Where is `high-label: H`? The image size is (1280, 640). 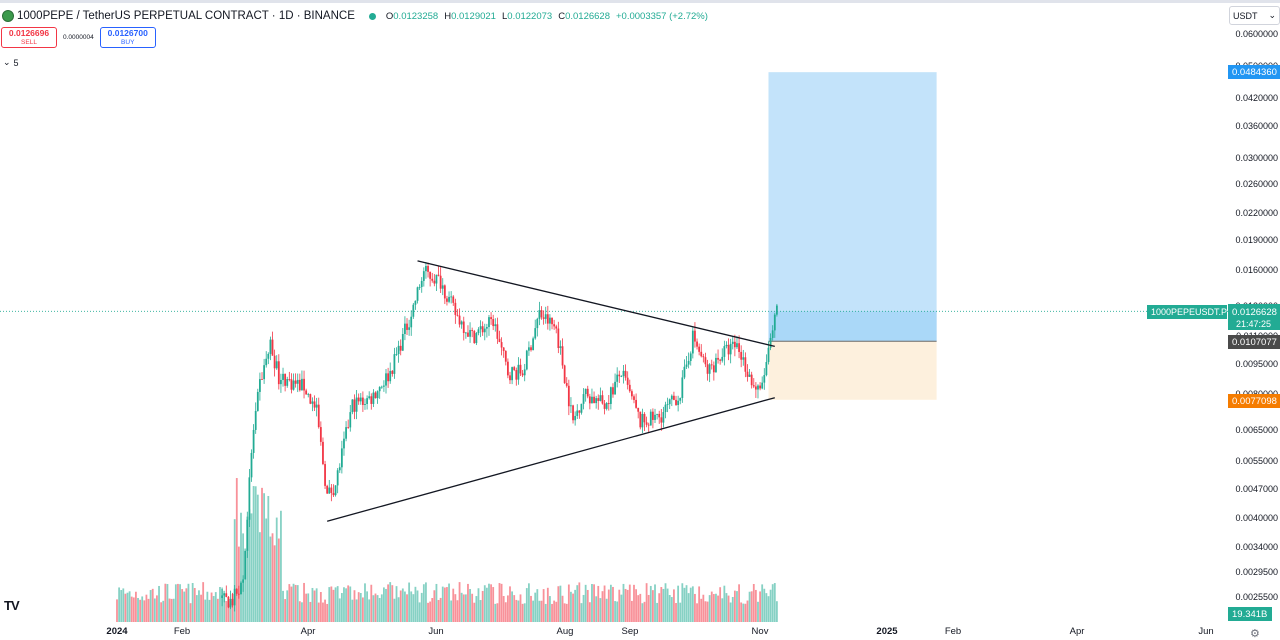
high-label: H is located at coordinates (448, 16).